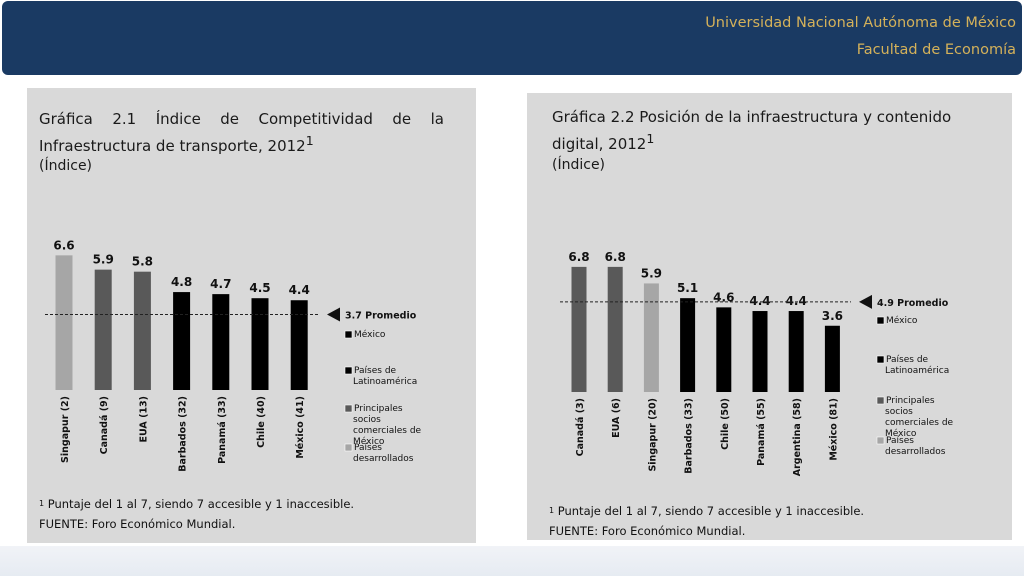 The image size is (1024, 576). What do you see at coordinates (615, 257) in the screenshot?
I see `data-label: 6.8` at bounding box center [615, 257].